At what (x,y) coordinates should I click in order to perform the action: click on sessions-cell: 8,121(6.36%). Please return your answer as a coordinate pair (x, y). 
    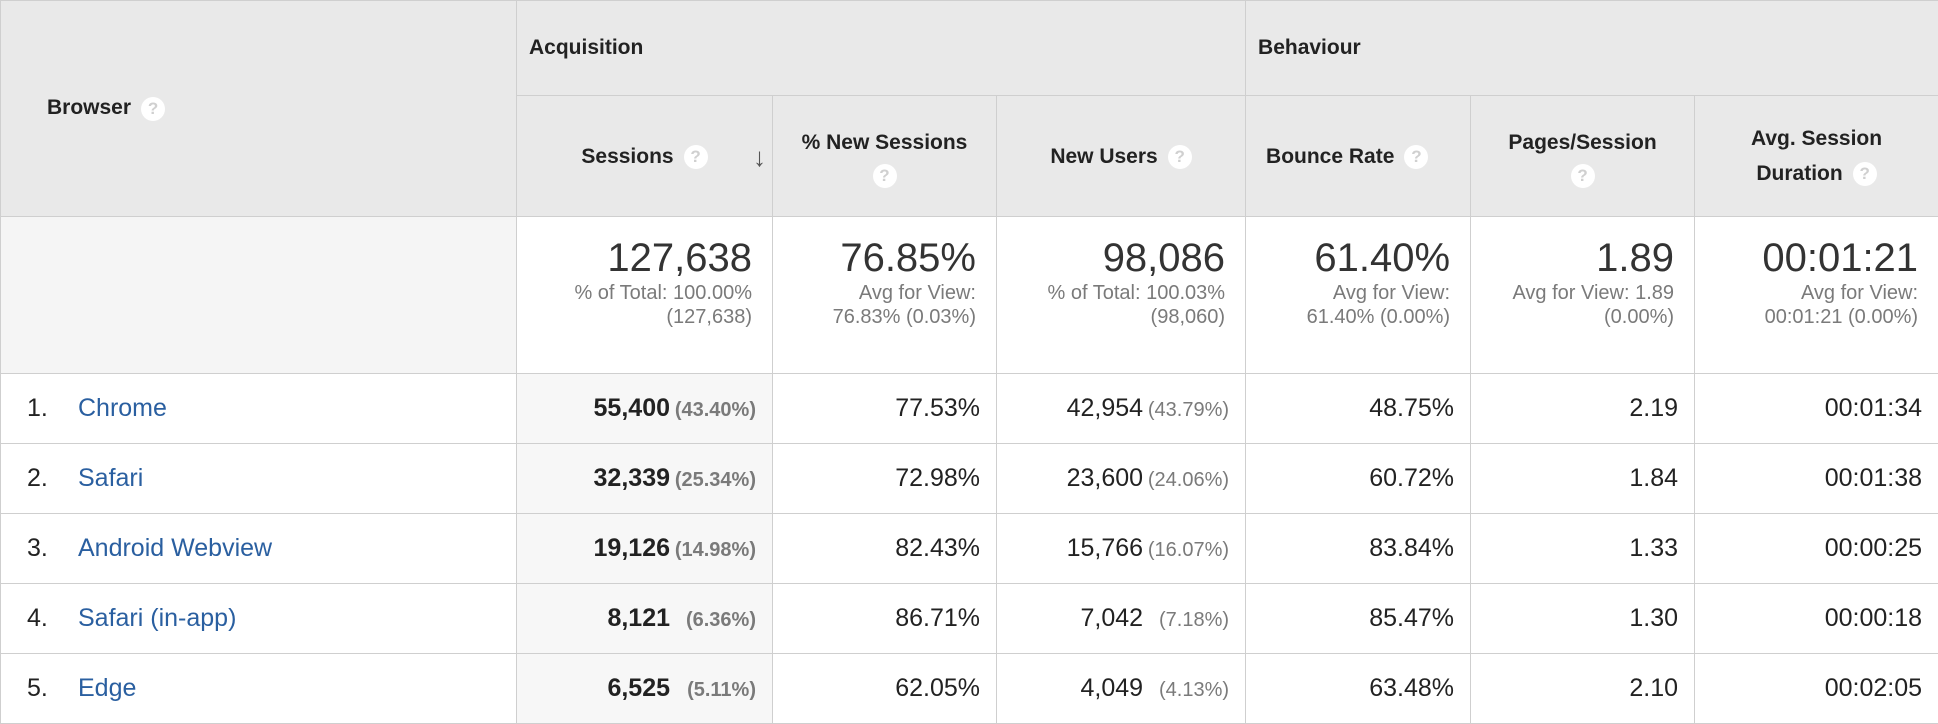
    Looking at the image, I should click on (645, 619).